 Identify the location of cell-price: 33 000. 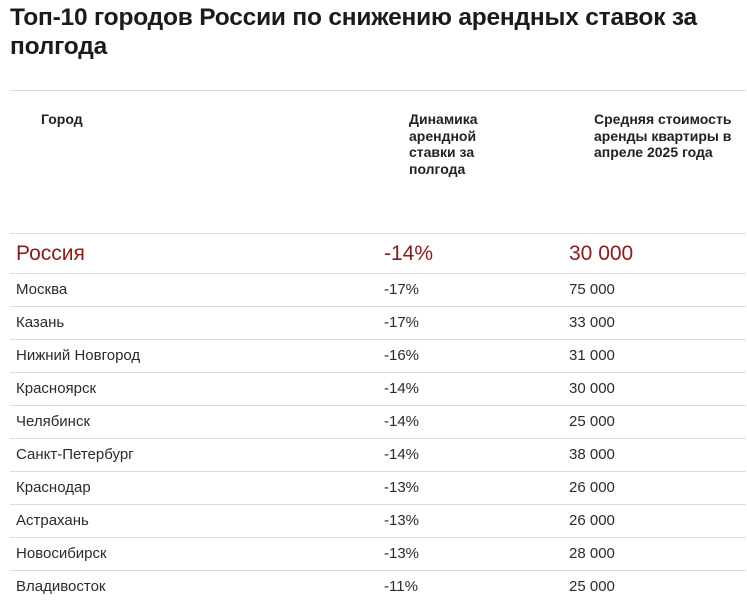
(592, 322).